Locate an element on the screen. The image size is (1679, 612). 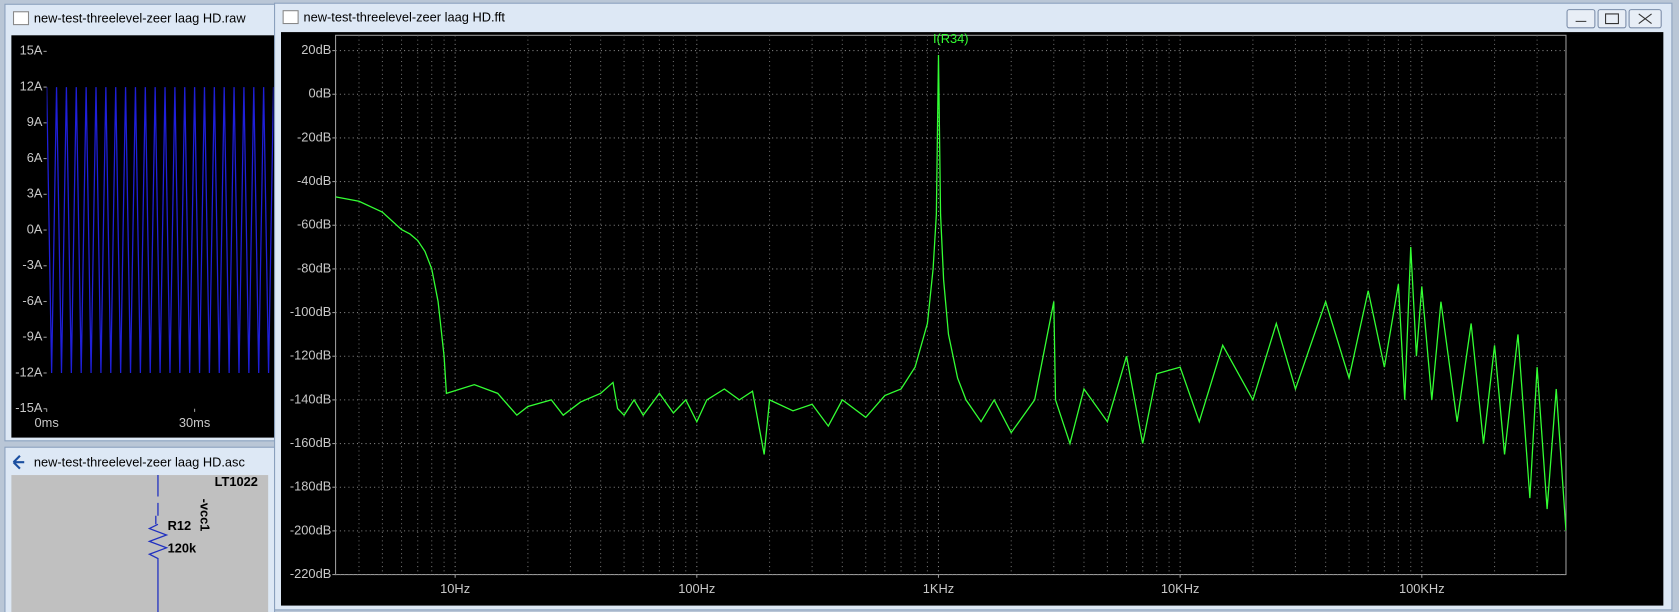
y-tick-label: -20dB is located at coordinates (314, 136).